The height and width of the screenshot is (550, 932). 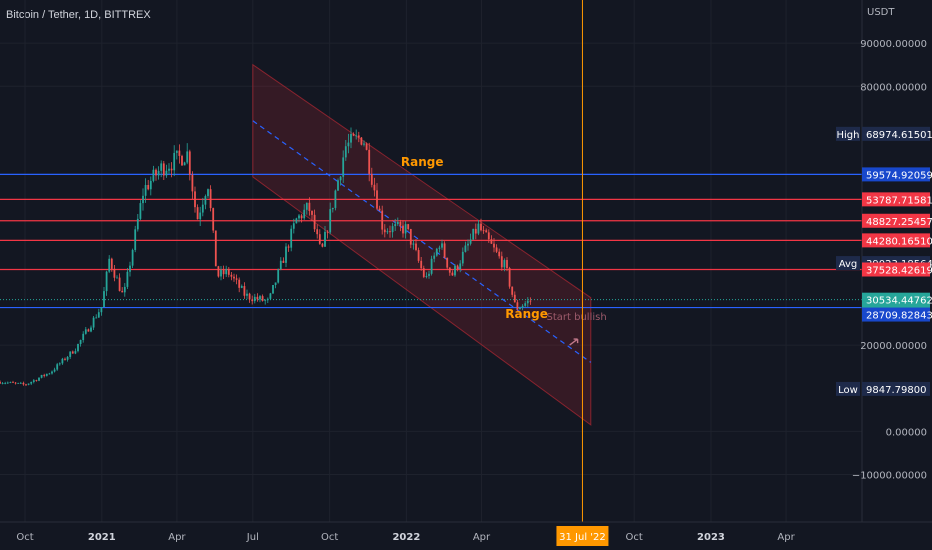 What do you see at coordinates (899, 271) in the screenshot?
I see `price-tag-value: 37528.42619` at bounding box center [899, 271].